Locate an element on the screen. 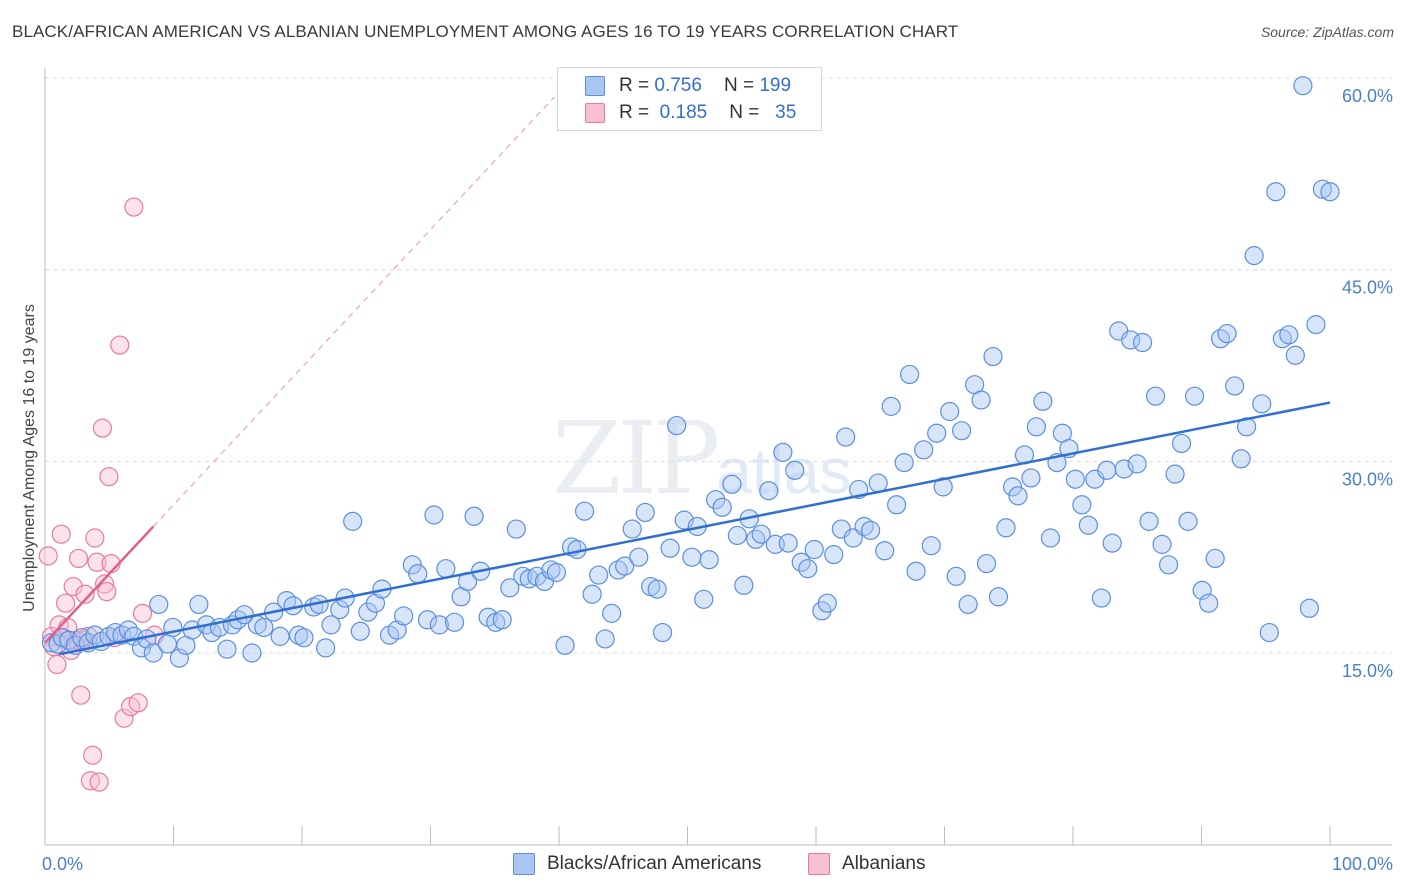 The image size is (1406, 892). y-tick-label: 60.0% is located at coordinates (1367, 96).